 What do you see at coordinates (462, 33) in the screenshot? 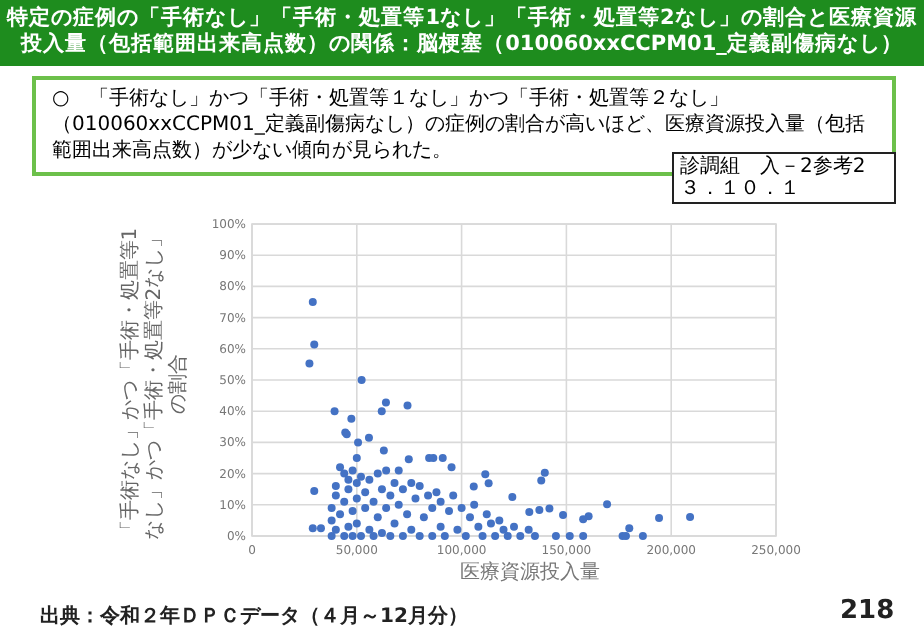
I see `chart-title: 特定の症例の「手術なし」「手術・処置等1なし」「手術・処置等2なし」の割合と医療資源投入量（包括範囲出来高点数）の関係：脳梗塞（010060xxCCPM01_定義副傷病なし）` at bounding box center [462, 33].